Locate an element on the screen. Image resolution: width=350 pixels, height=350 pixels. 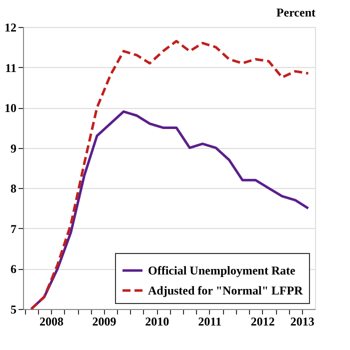
y-tick-label: 10 is located at coordinates (10, 108).